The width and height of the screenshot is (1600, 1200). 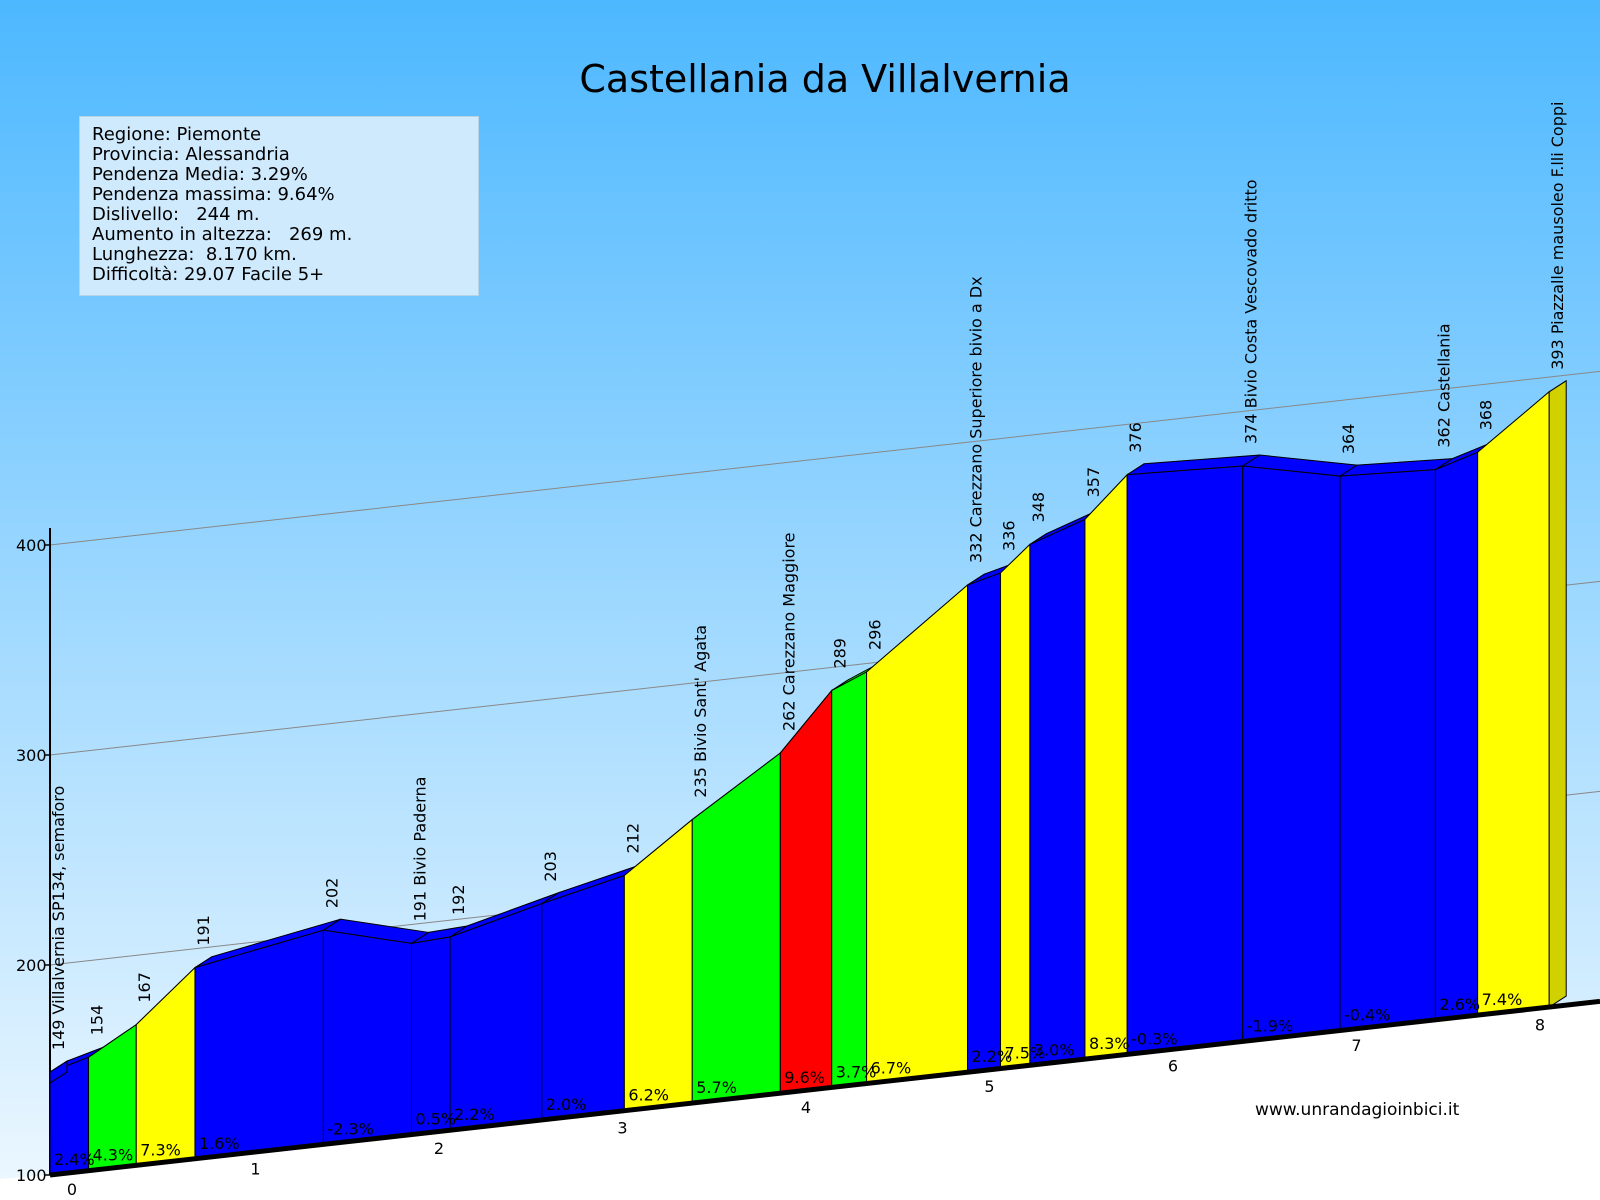 What do you see at coordinates (875, 634) in the screenshot?
I see `point-label: 296` at bounding box center [875, 634].